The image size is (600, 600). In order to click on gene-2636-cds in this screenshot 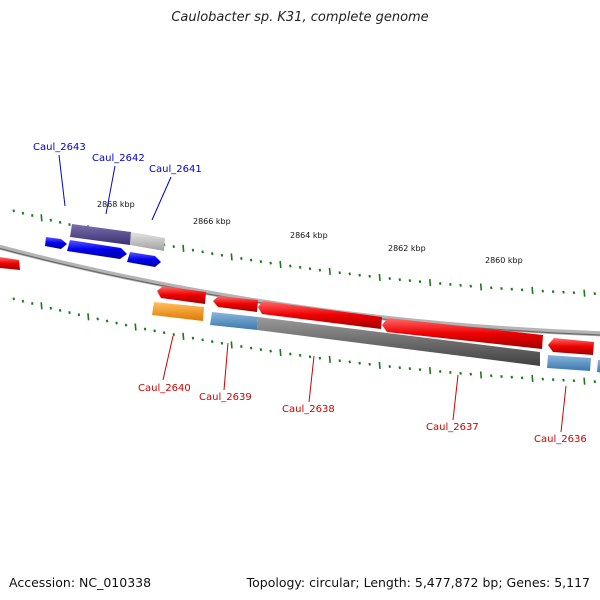, I will do `click(569, 363)`.